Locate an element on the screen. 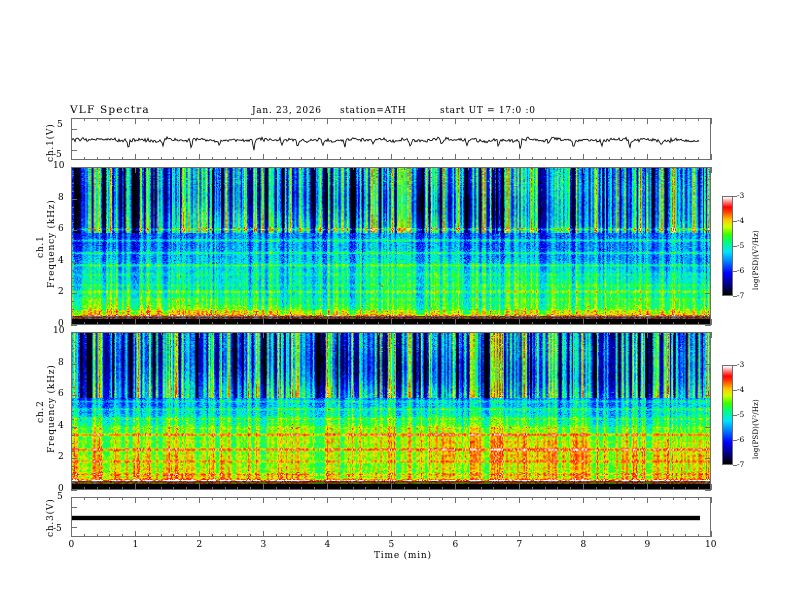 The height and width of the screenshot is (612, 792). time-tick-label: 8 is located at coordinates (583, 545).